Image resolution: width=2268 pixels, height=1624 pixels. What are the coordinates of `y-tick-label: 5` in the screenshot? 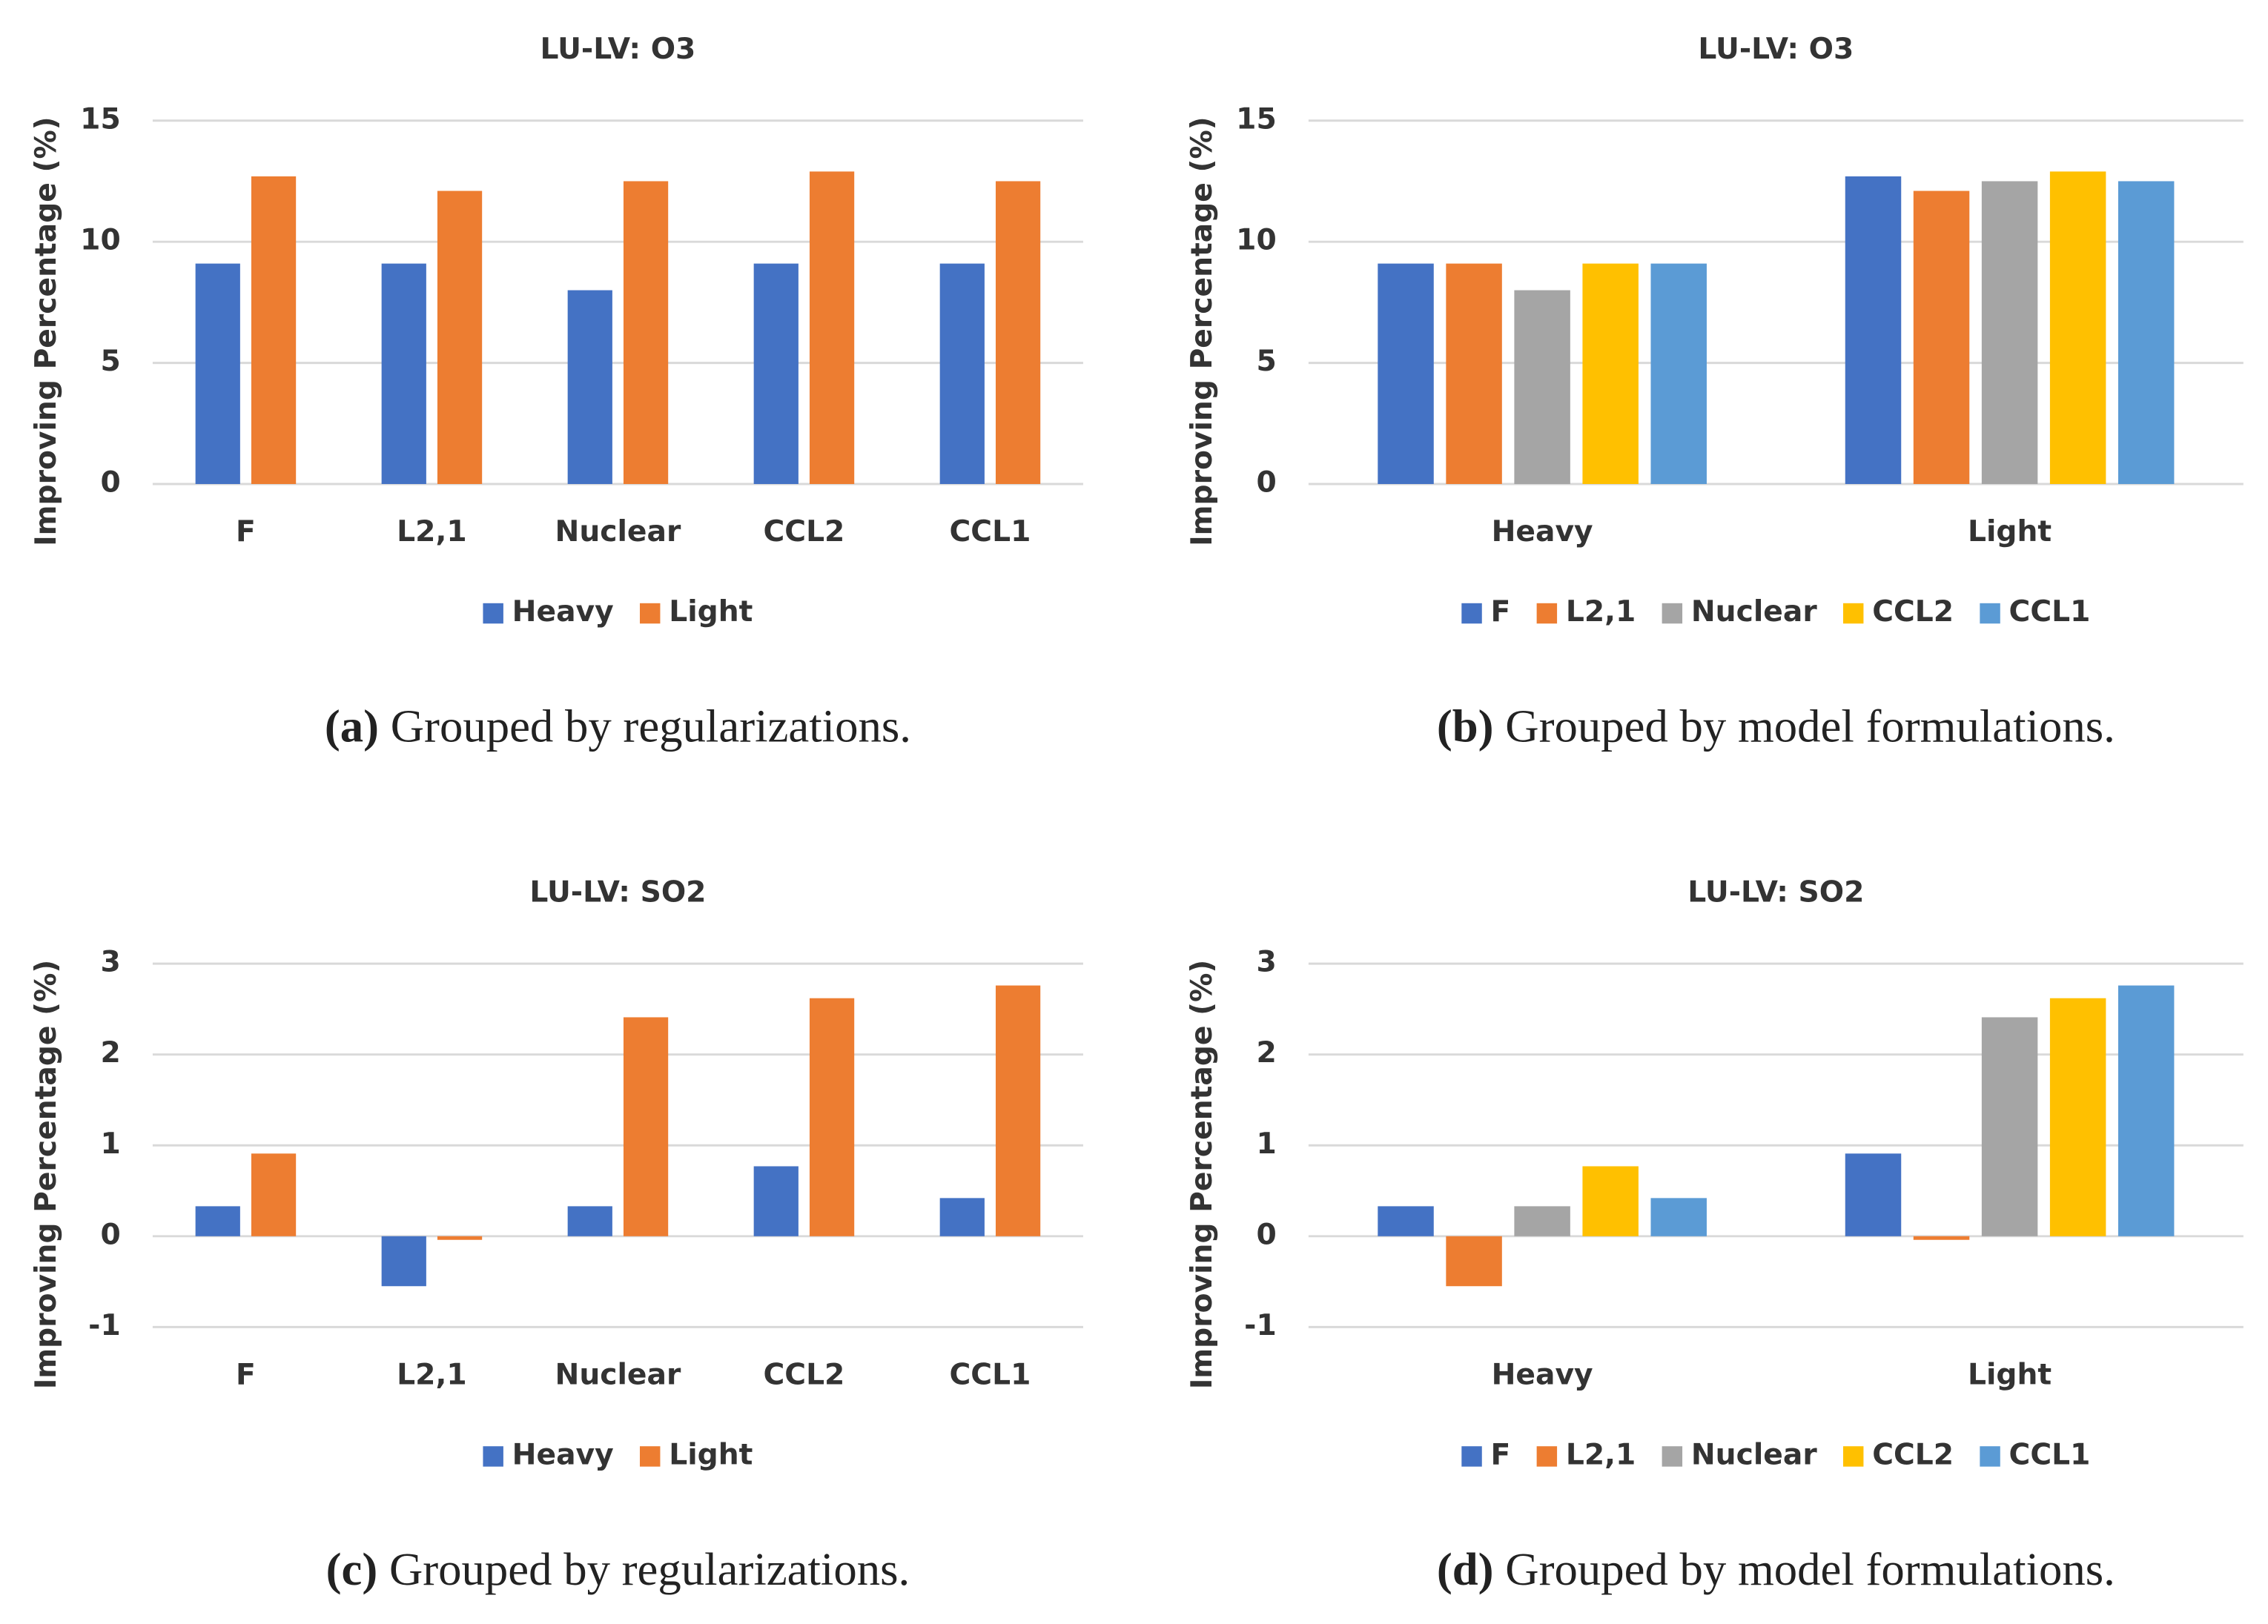 It's located at (110, 361).